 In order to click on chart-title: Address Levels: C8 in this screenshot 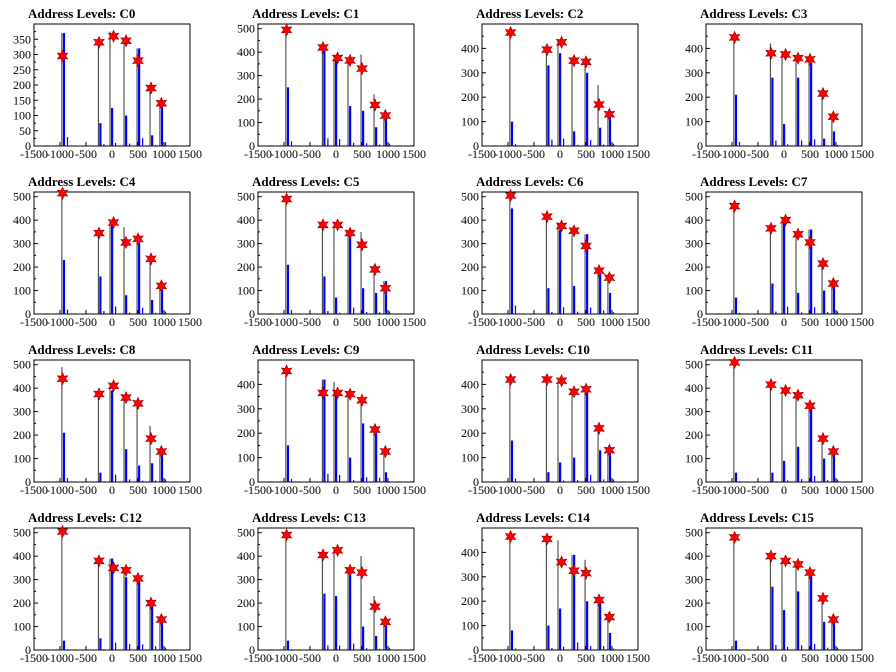, I will do `click(82, 349)`.